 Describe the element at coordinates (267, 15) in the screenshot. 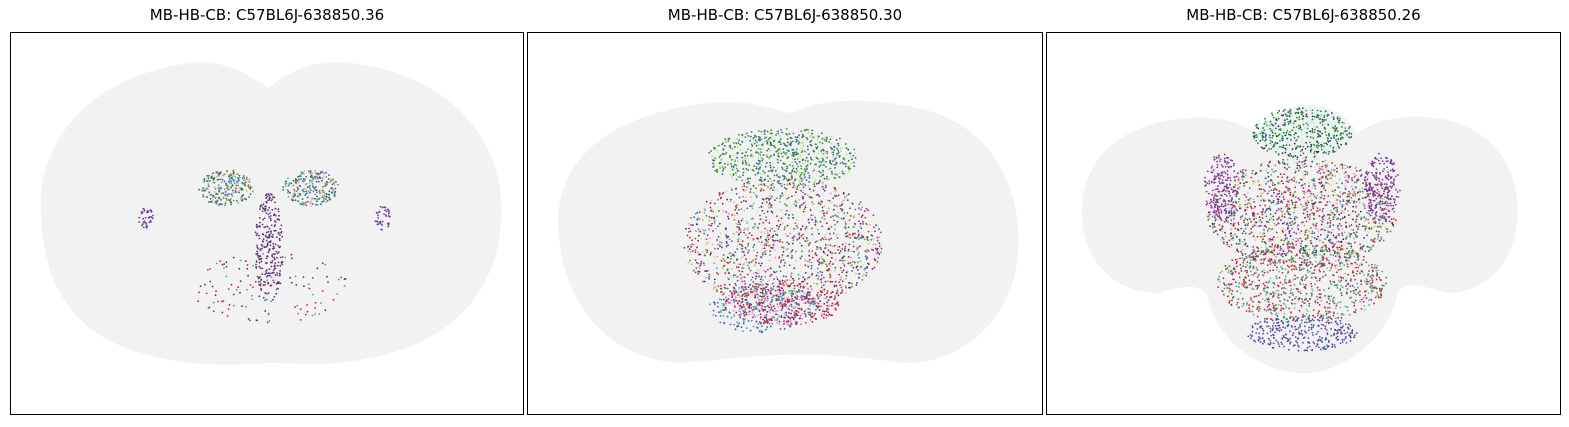

I see `panel-title: MB-HB-CB: C57BL6J-638850.36` at that location.